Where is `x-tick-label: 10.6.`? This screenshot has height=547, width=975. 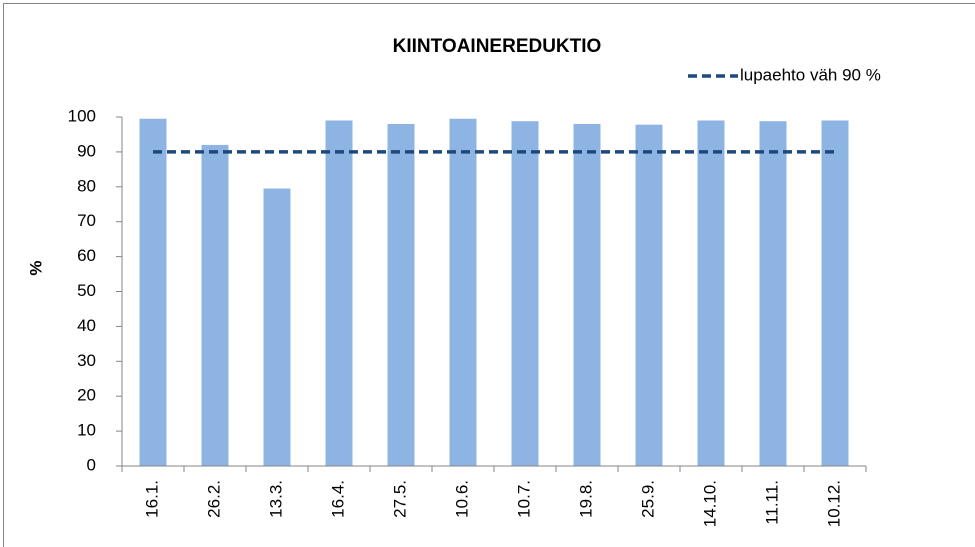
x-tick-label: 10.6. is located at coordinates (461, 499).